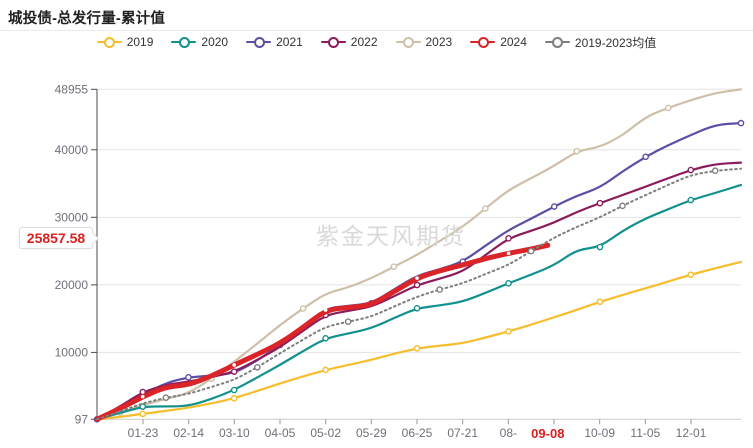 The height and width of the screenshot is (448, 753). I want to click on x-axis-label: 02-14, so click(188, 433).